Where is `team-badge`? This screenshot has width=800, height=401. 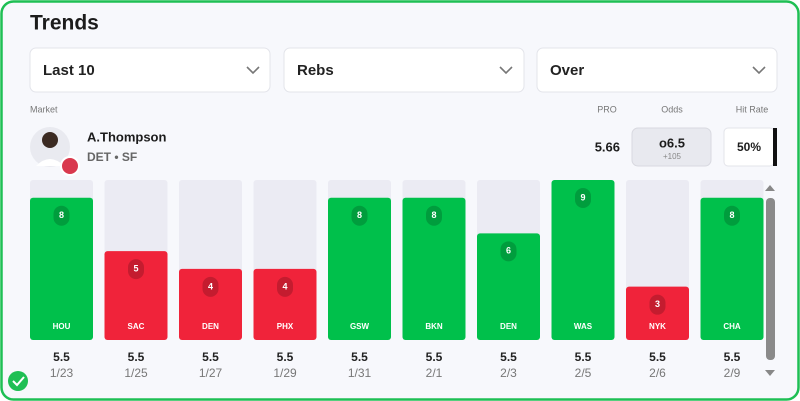
team-badge is located at coordinates (70, 166).